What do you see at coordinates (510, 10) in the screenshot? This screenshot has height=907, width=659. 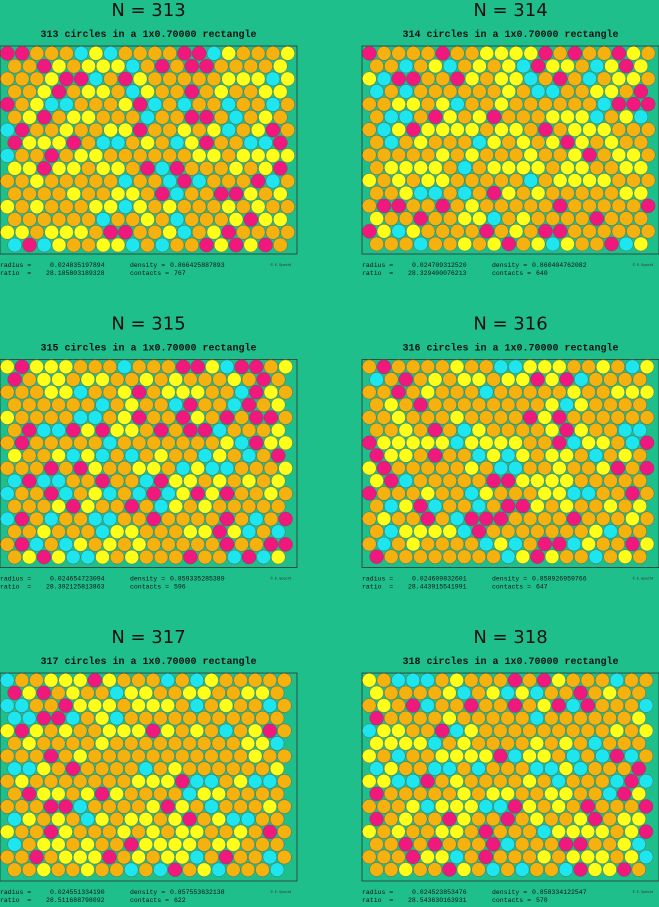 I see `panel-title: N = 314` at bounding box center [510, 10].